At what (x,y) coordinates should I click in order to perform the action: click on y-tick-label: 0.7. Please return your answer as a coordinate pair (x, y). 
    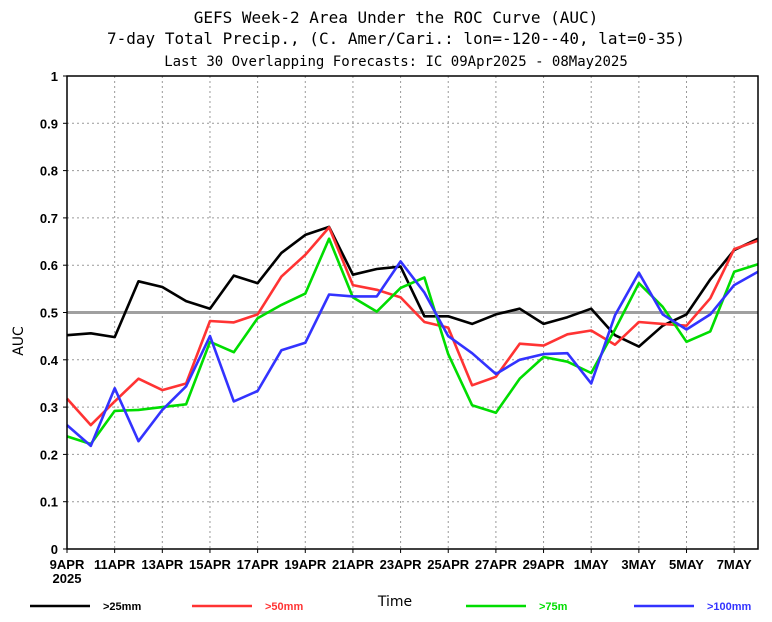
    Looking at the image, I should click on (49, 218).